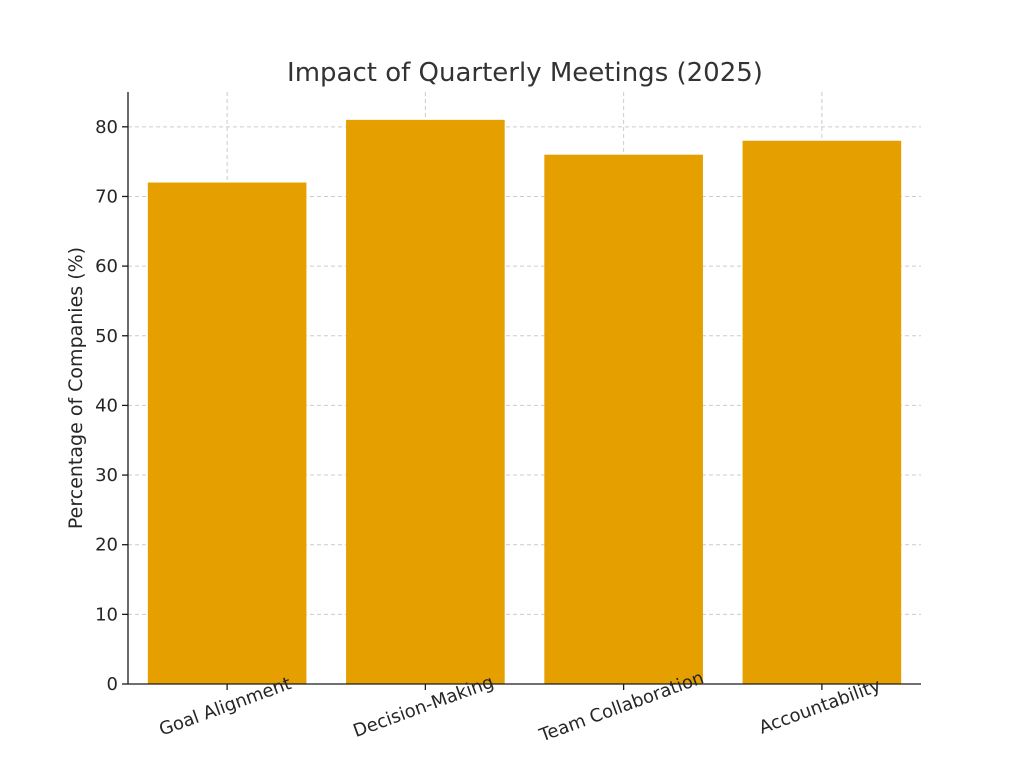  Describe the element at coordinates (525, 73) in the screenshot. I see `chart-title: Impact of Quarterly Meetings (2025)` at that location.